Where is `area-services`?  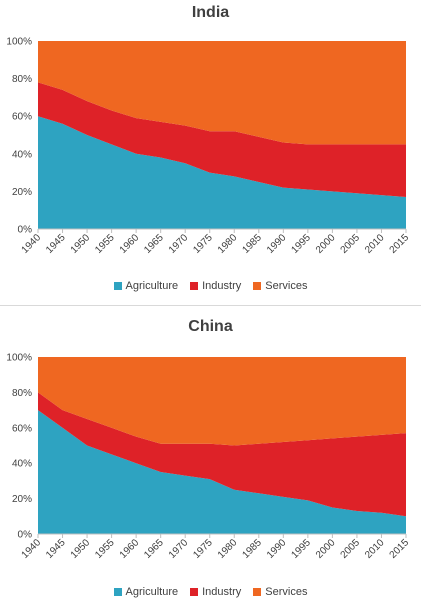 area-services is located at coordinates (222, 401).